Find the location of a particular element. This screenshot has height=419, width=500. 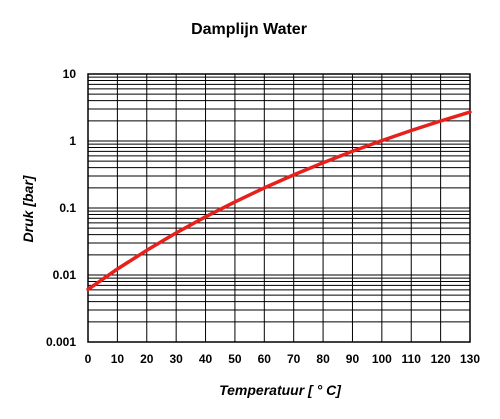

y-axis-ticks: 10 1 0.1 0.01 0.001 is located at coordinates (61, 208).